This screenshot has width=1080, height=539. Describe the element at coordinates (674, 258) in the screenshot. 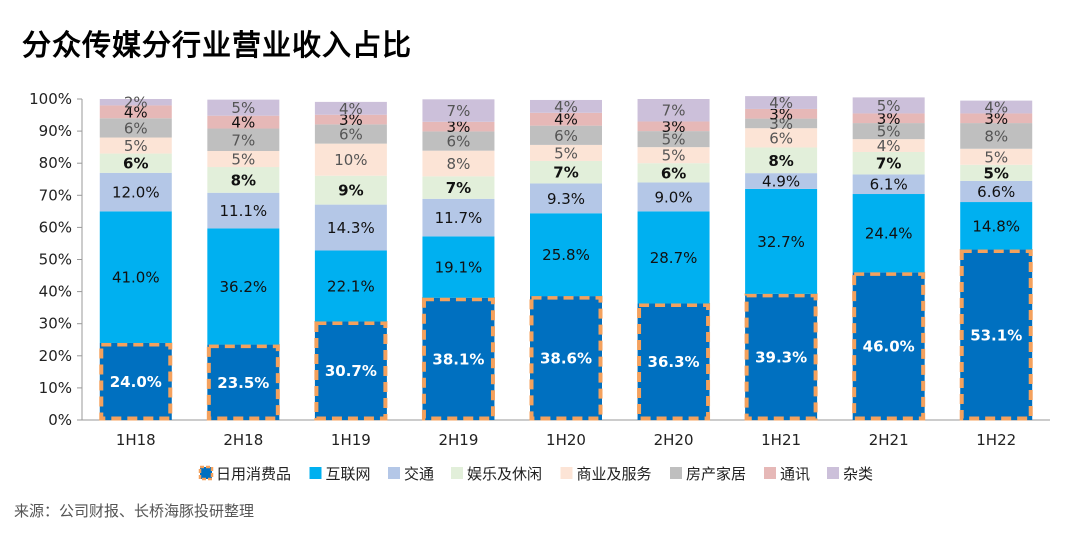

I see `data-label: 28.7%` at that location.